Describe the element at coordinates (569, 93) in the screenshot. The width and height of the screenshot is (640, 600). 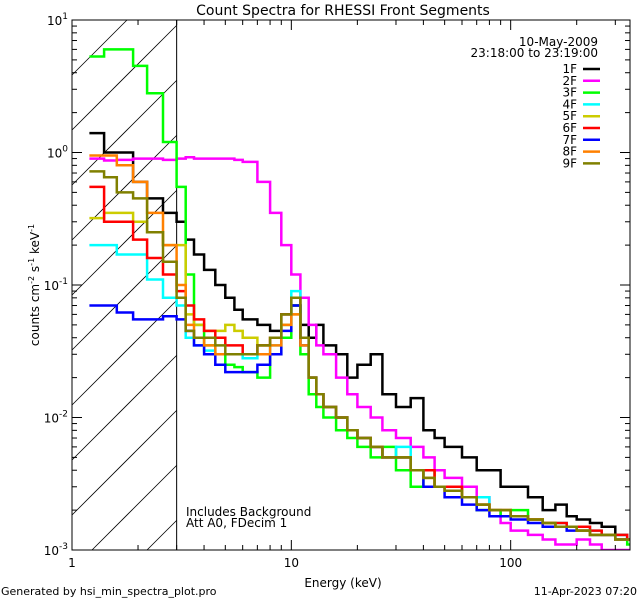
I see `legend-label-3F: 3F` at that location.